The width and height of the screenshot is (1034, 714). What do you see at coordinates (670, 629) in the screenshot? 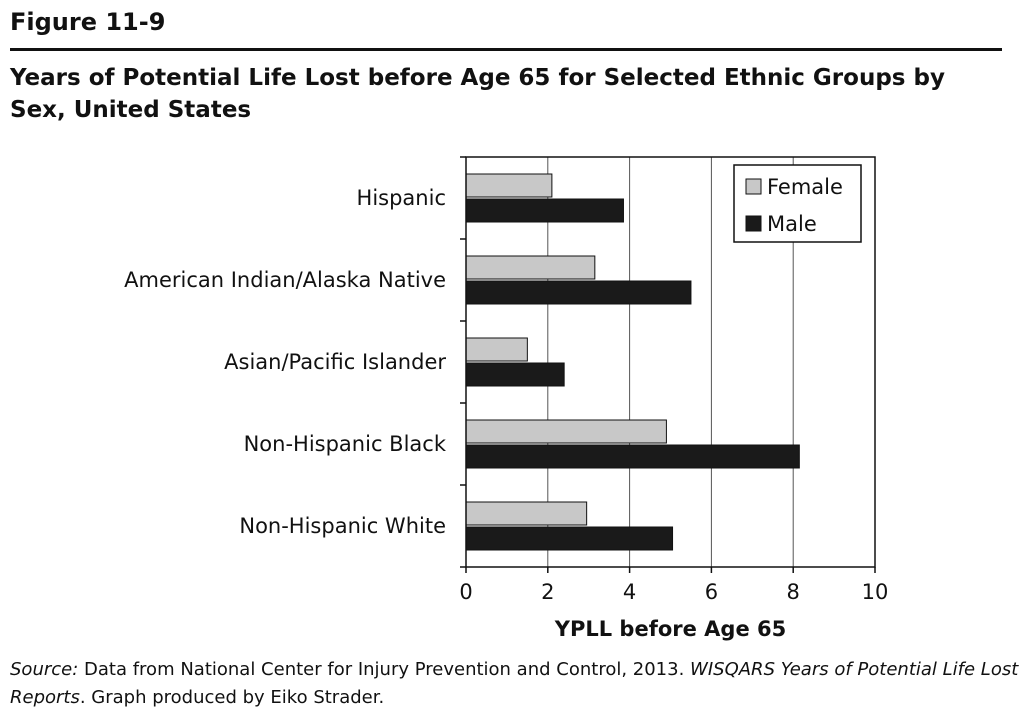
I see `x-axis-title: YPLL before Age 65` at bounding box center [670, 629].